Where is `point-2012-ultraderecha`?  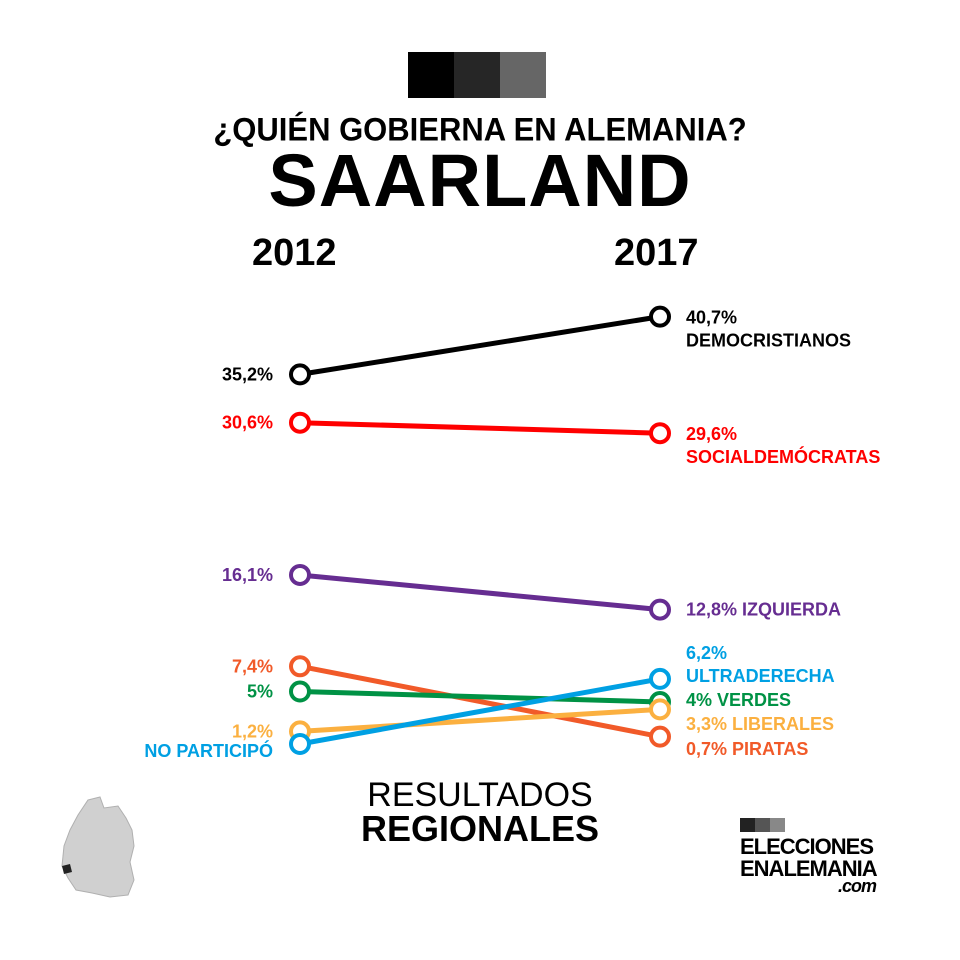
point-2012-ultraderecha is located at coordinates (300, 744).